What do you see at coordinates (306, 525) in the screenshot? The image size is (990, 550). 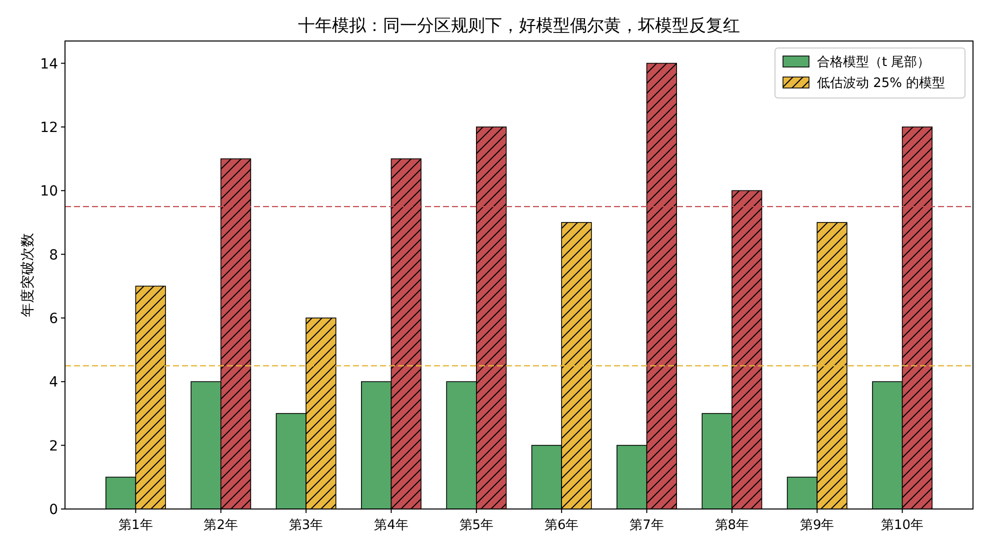 I see `x-tick-label: 第3年` at bounding box center [306, 525].